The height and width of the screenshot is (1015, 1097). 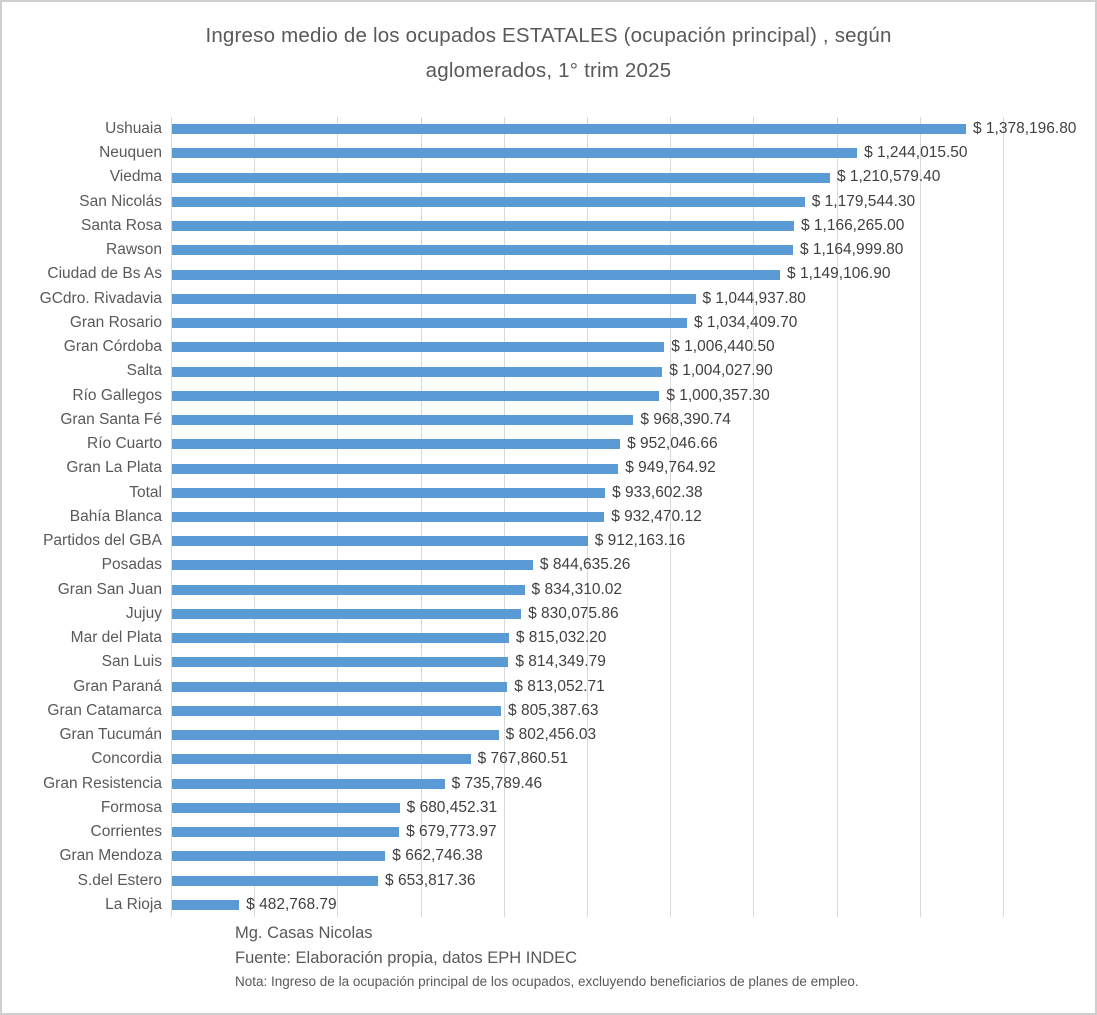 What do you see at coordinates (144, 371) in the screenshot?
I see `category-label: Salta` at bounding box center [144, 371].